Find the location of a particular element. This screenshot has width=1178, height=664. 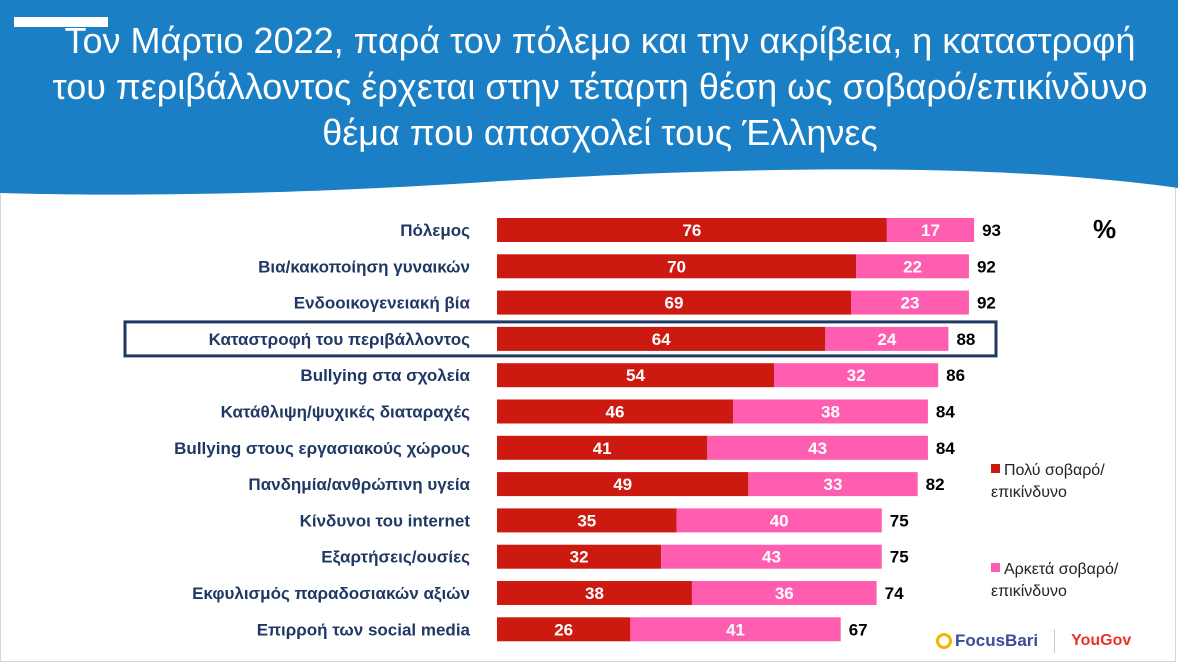

segment-value-label: 26 is located at coordinates (563, 629).